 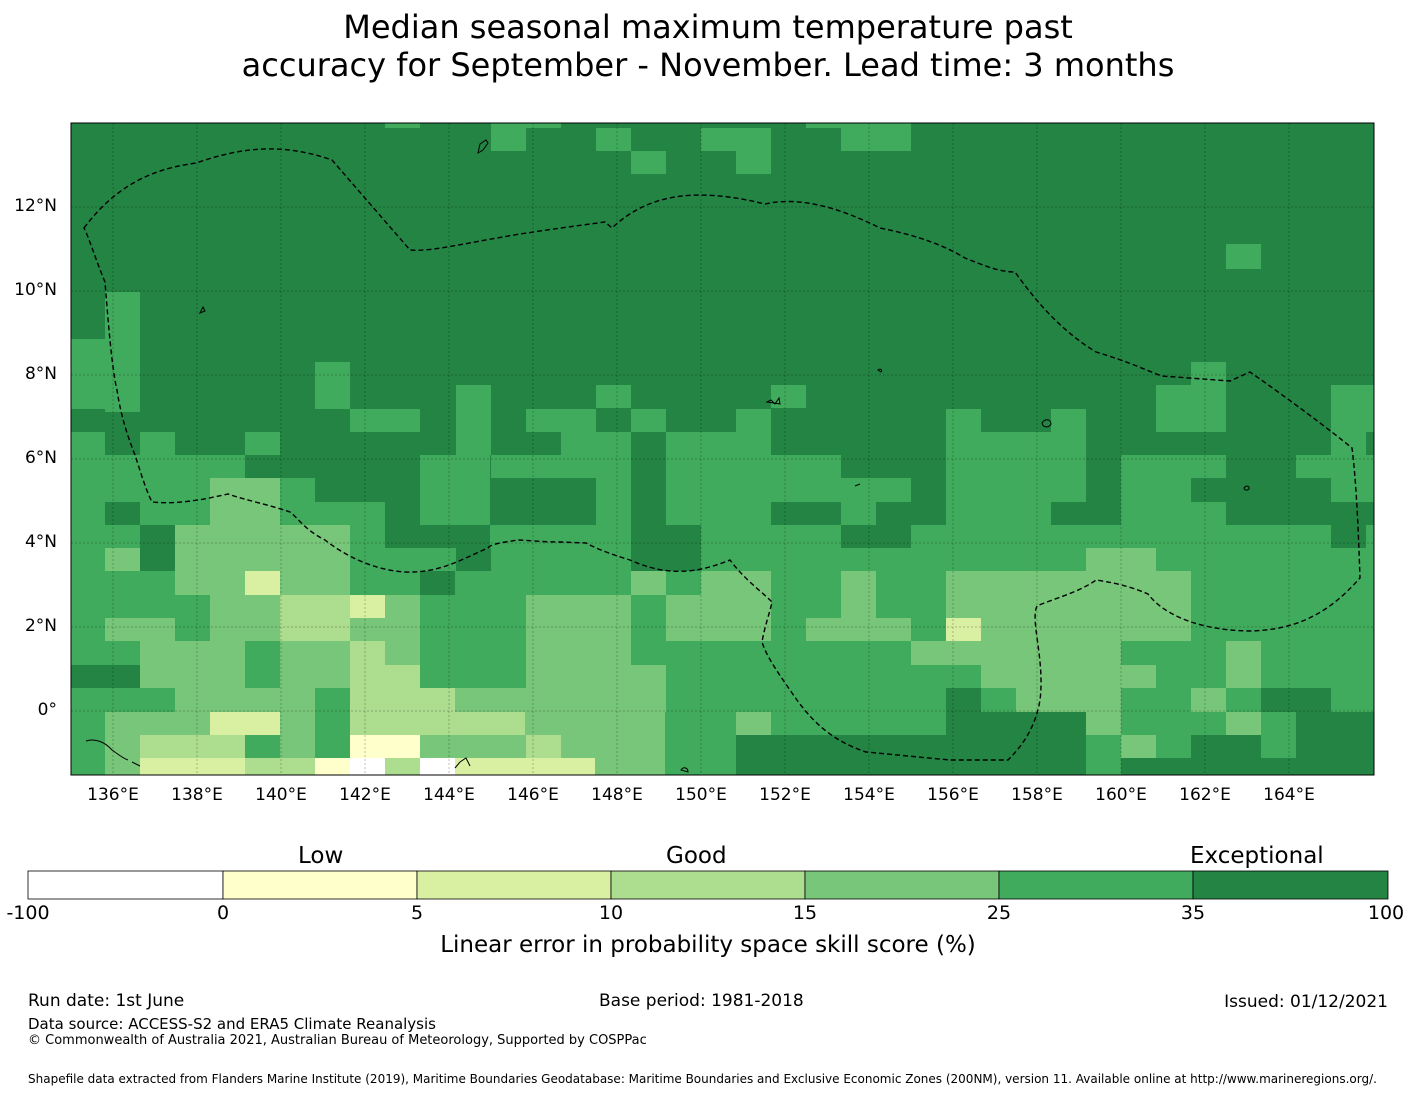 What do you see at coordinates (701, 795) in the screenshot?
I see `lon-tick: 150°E` at bounding box center [701, 795].